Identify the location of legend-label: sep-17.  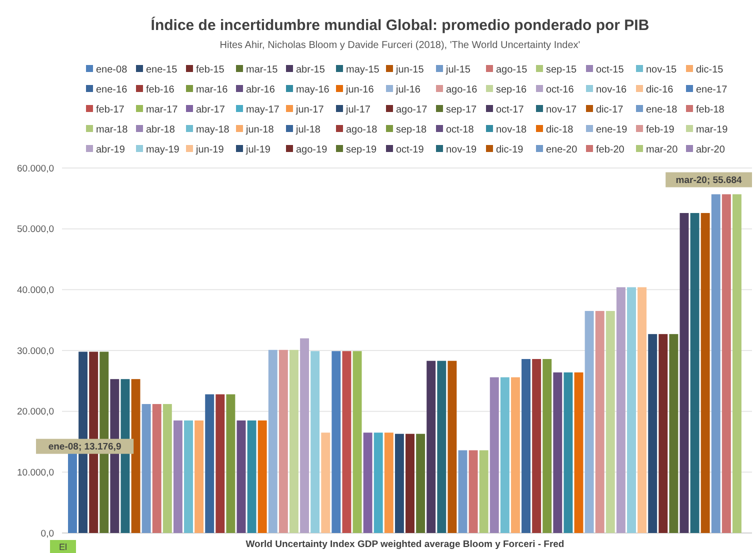
(462, 110).